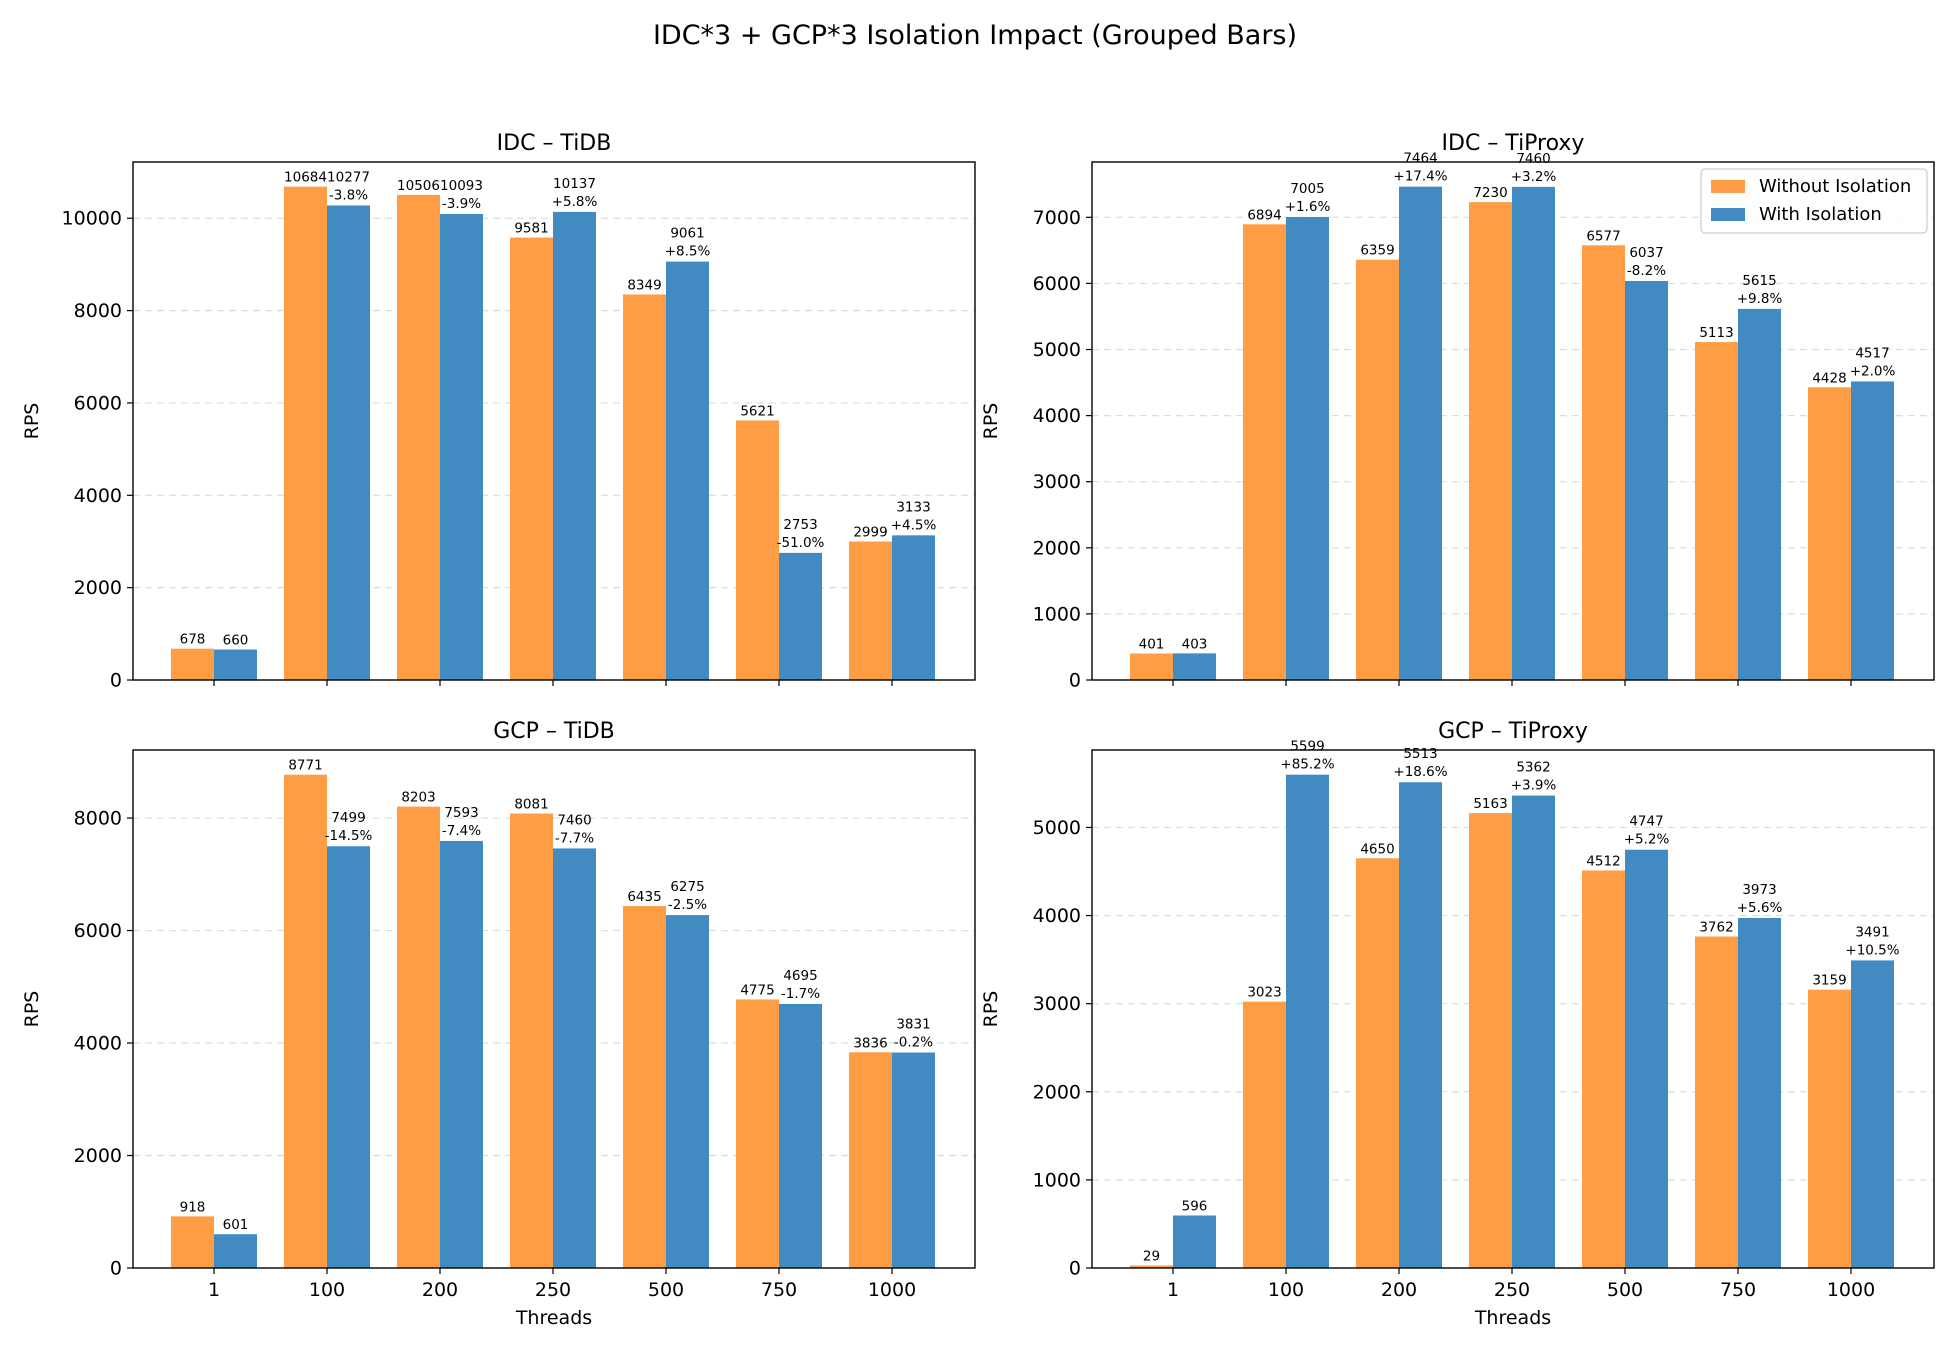 The width and height of the screenshot is (1950, 1350). I want to click on x-tick-label: 200, so click(440, 1290).